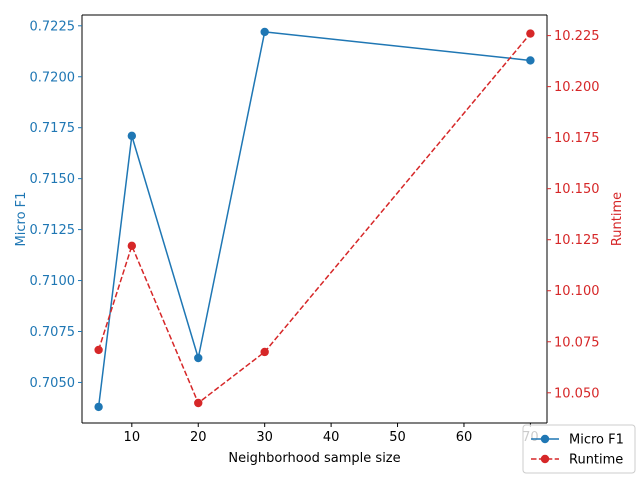 The image size is (640, 480). I want to click on x-axis-label: Neighborhood sample size, so click(314, 458).